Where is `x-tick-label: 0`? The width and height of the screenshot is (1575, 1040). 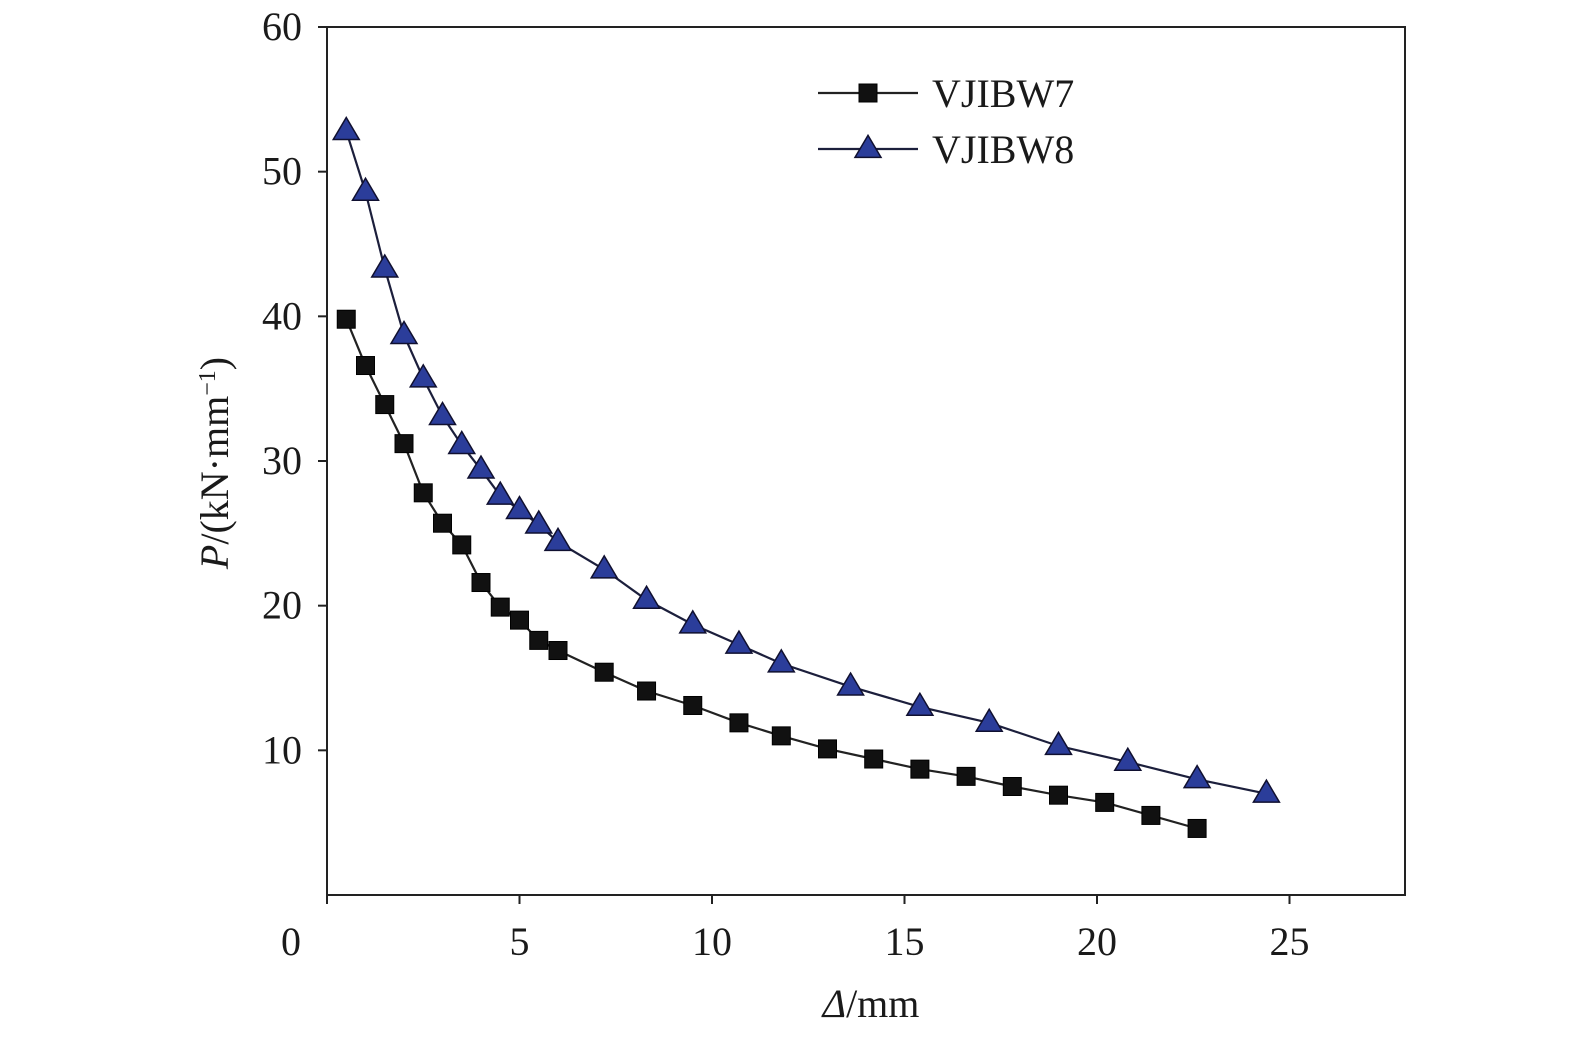 x-tick-label: 0 is located at coordinates (291, 941).